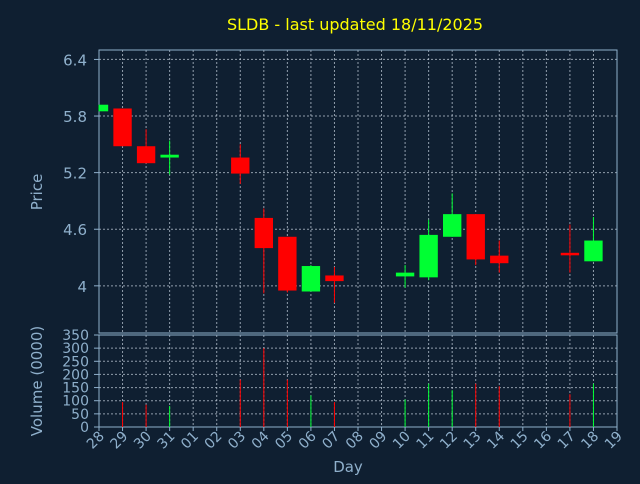 This screenshot has height=484, width=640. What do you see at coordinates (348, 467) in the screenshot?
I see `x-axis-label: Day` at bounding box center [348, 467].